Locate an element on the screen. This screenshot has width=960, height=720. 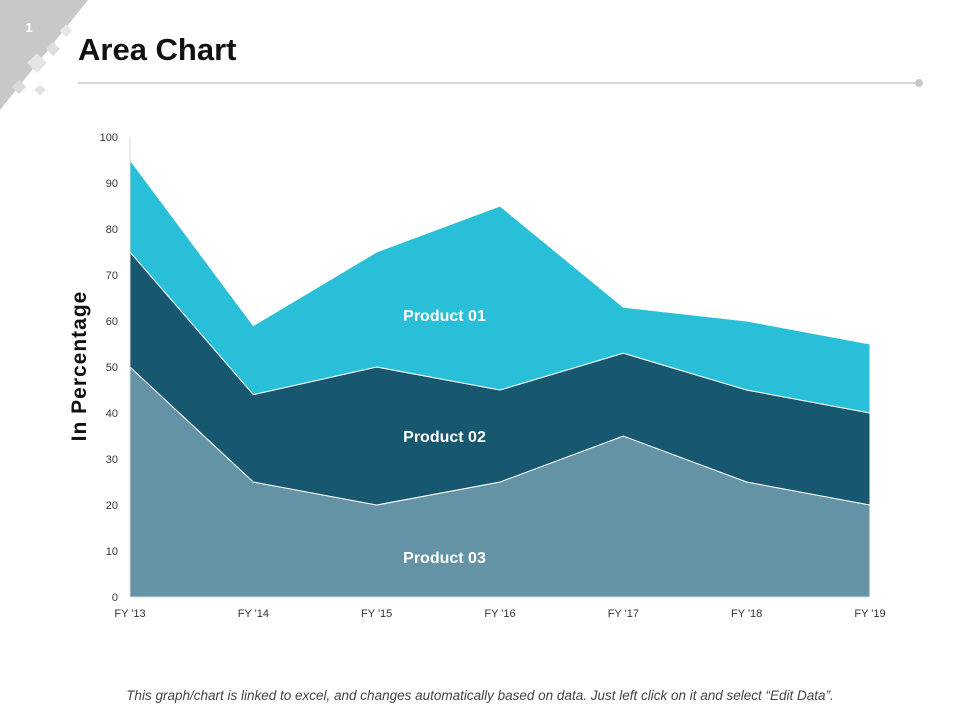
y-tick-label: 50 is located at coordinates (112, 368).